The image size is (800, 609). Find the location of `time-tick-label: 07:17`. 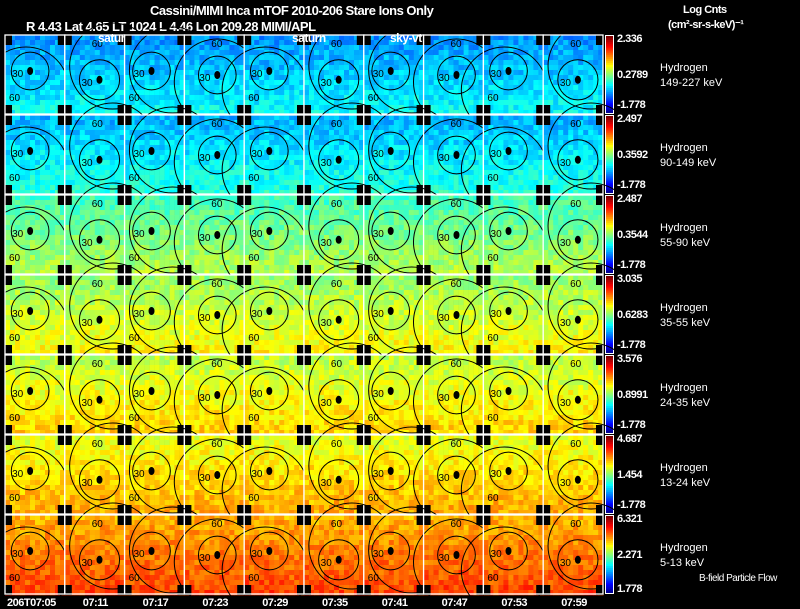

time-tick-label: 07:17 is located at coordinates (155, 603).